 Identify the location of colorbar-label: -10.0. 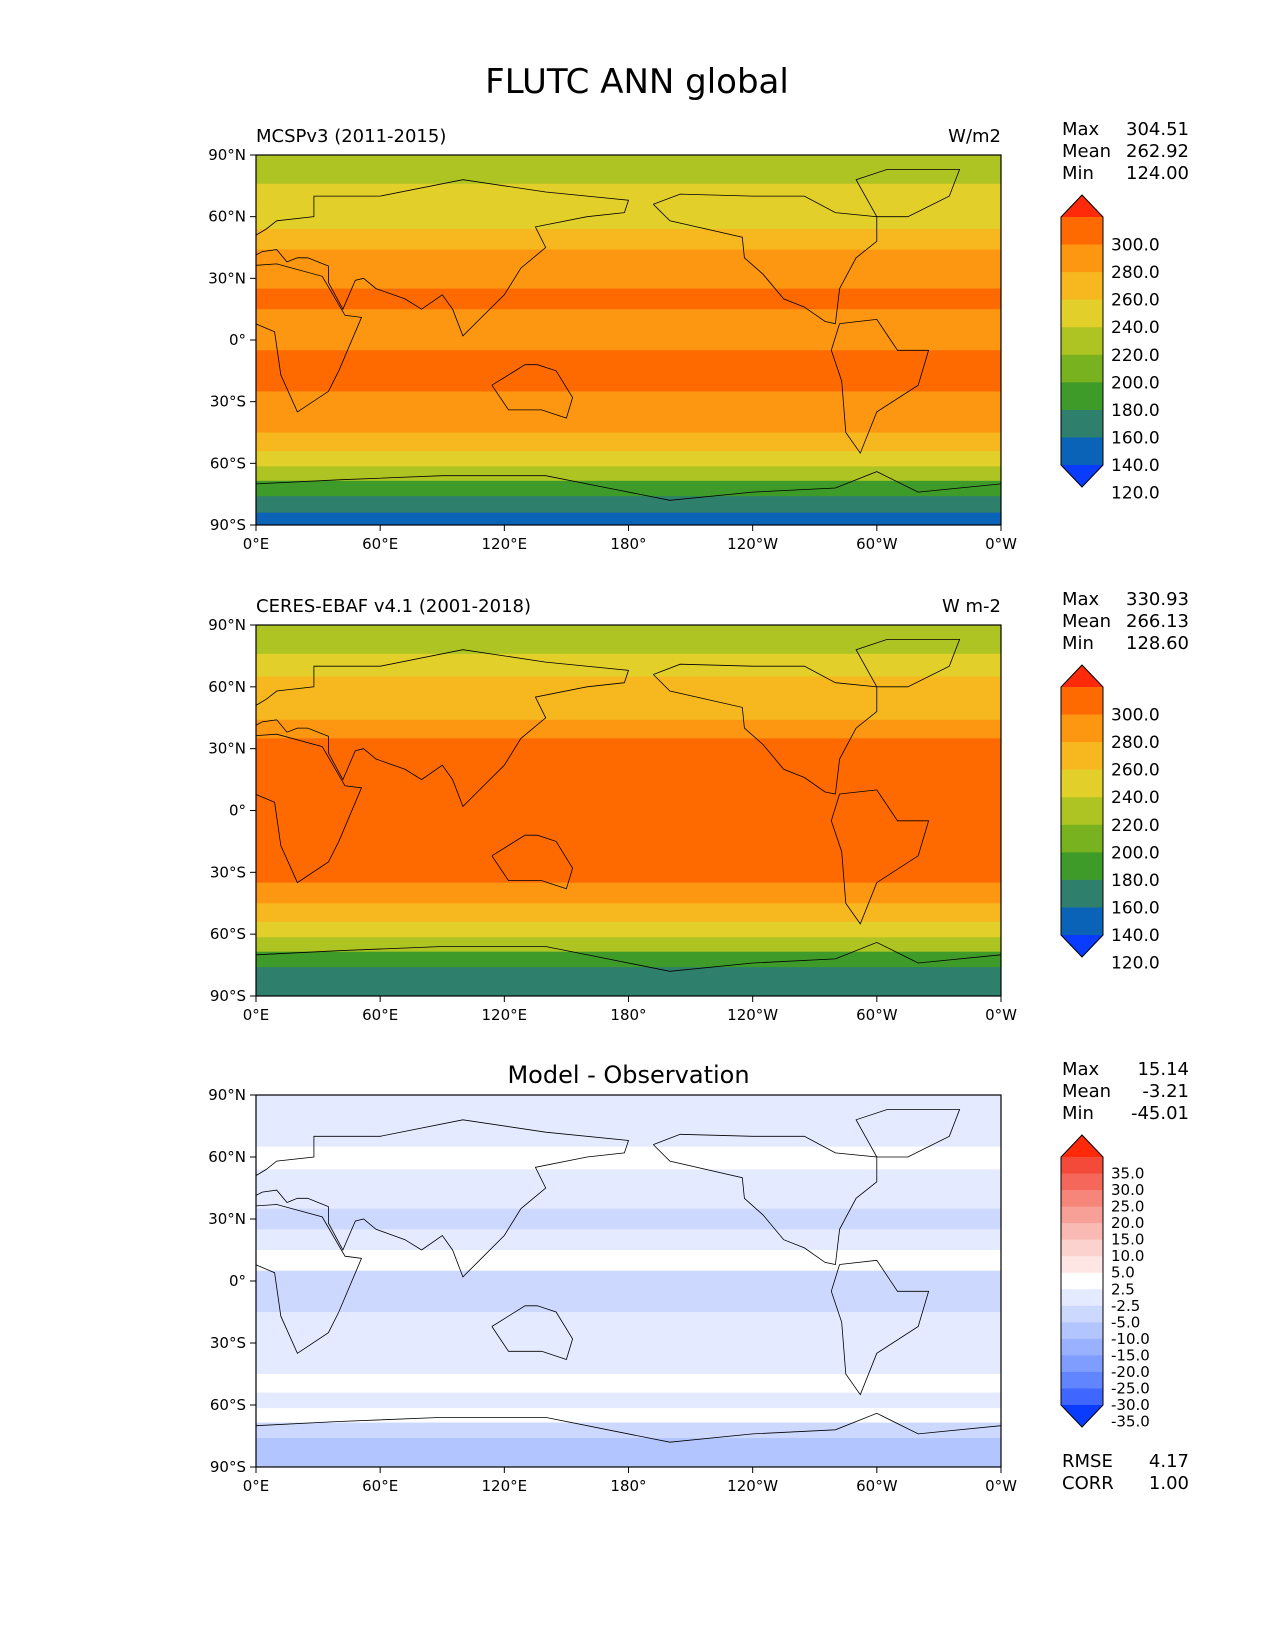
(1130, 1339).